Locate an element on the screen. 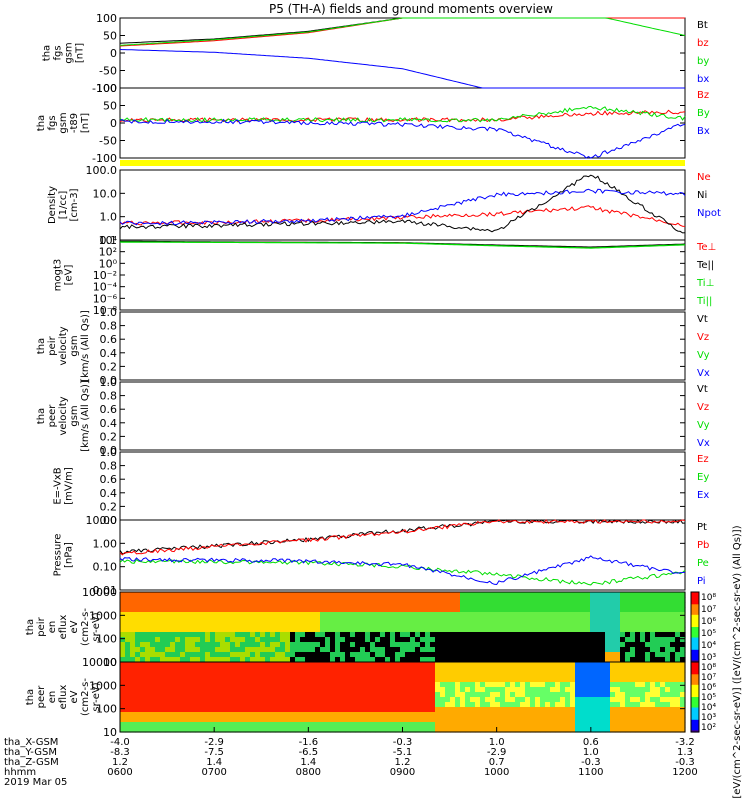 This screenshot has width=750, height=804. footer-value: 1.2 is located at coordinates (120, 762).